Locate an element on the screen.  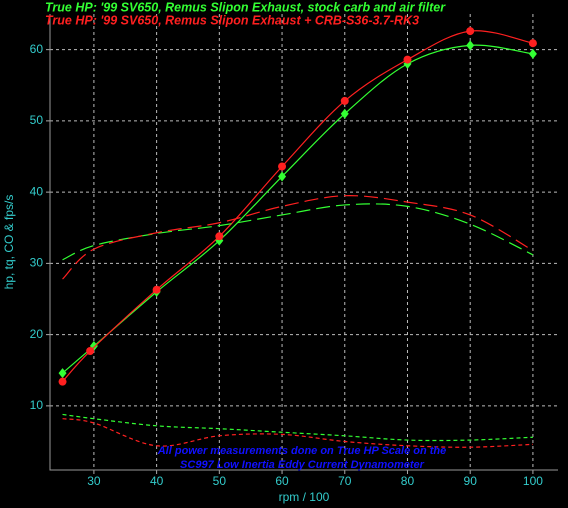
y-tick-label: 10 is located at coordinates (37, 405).